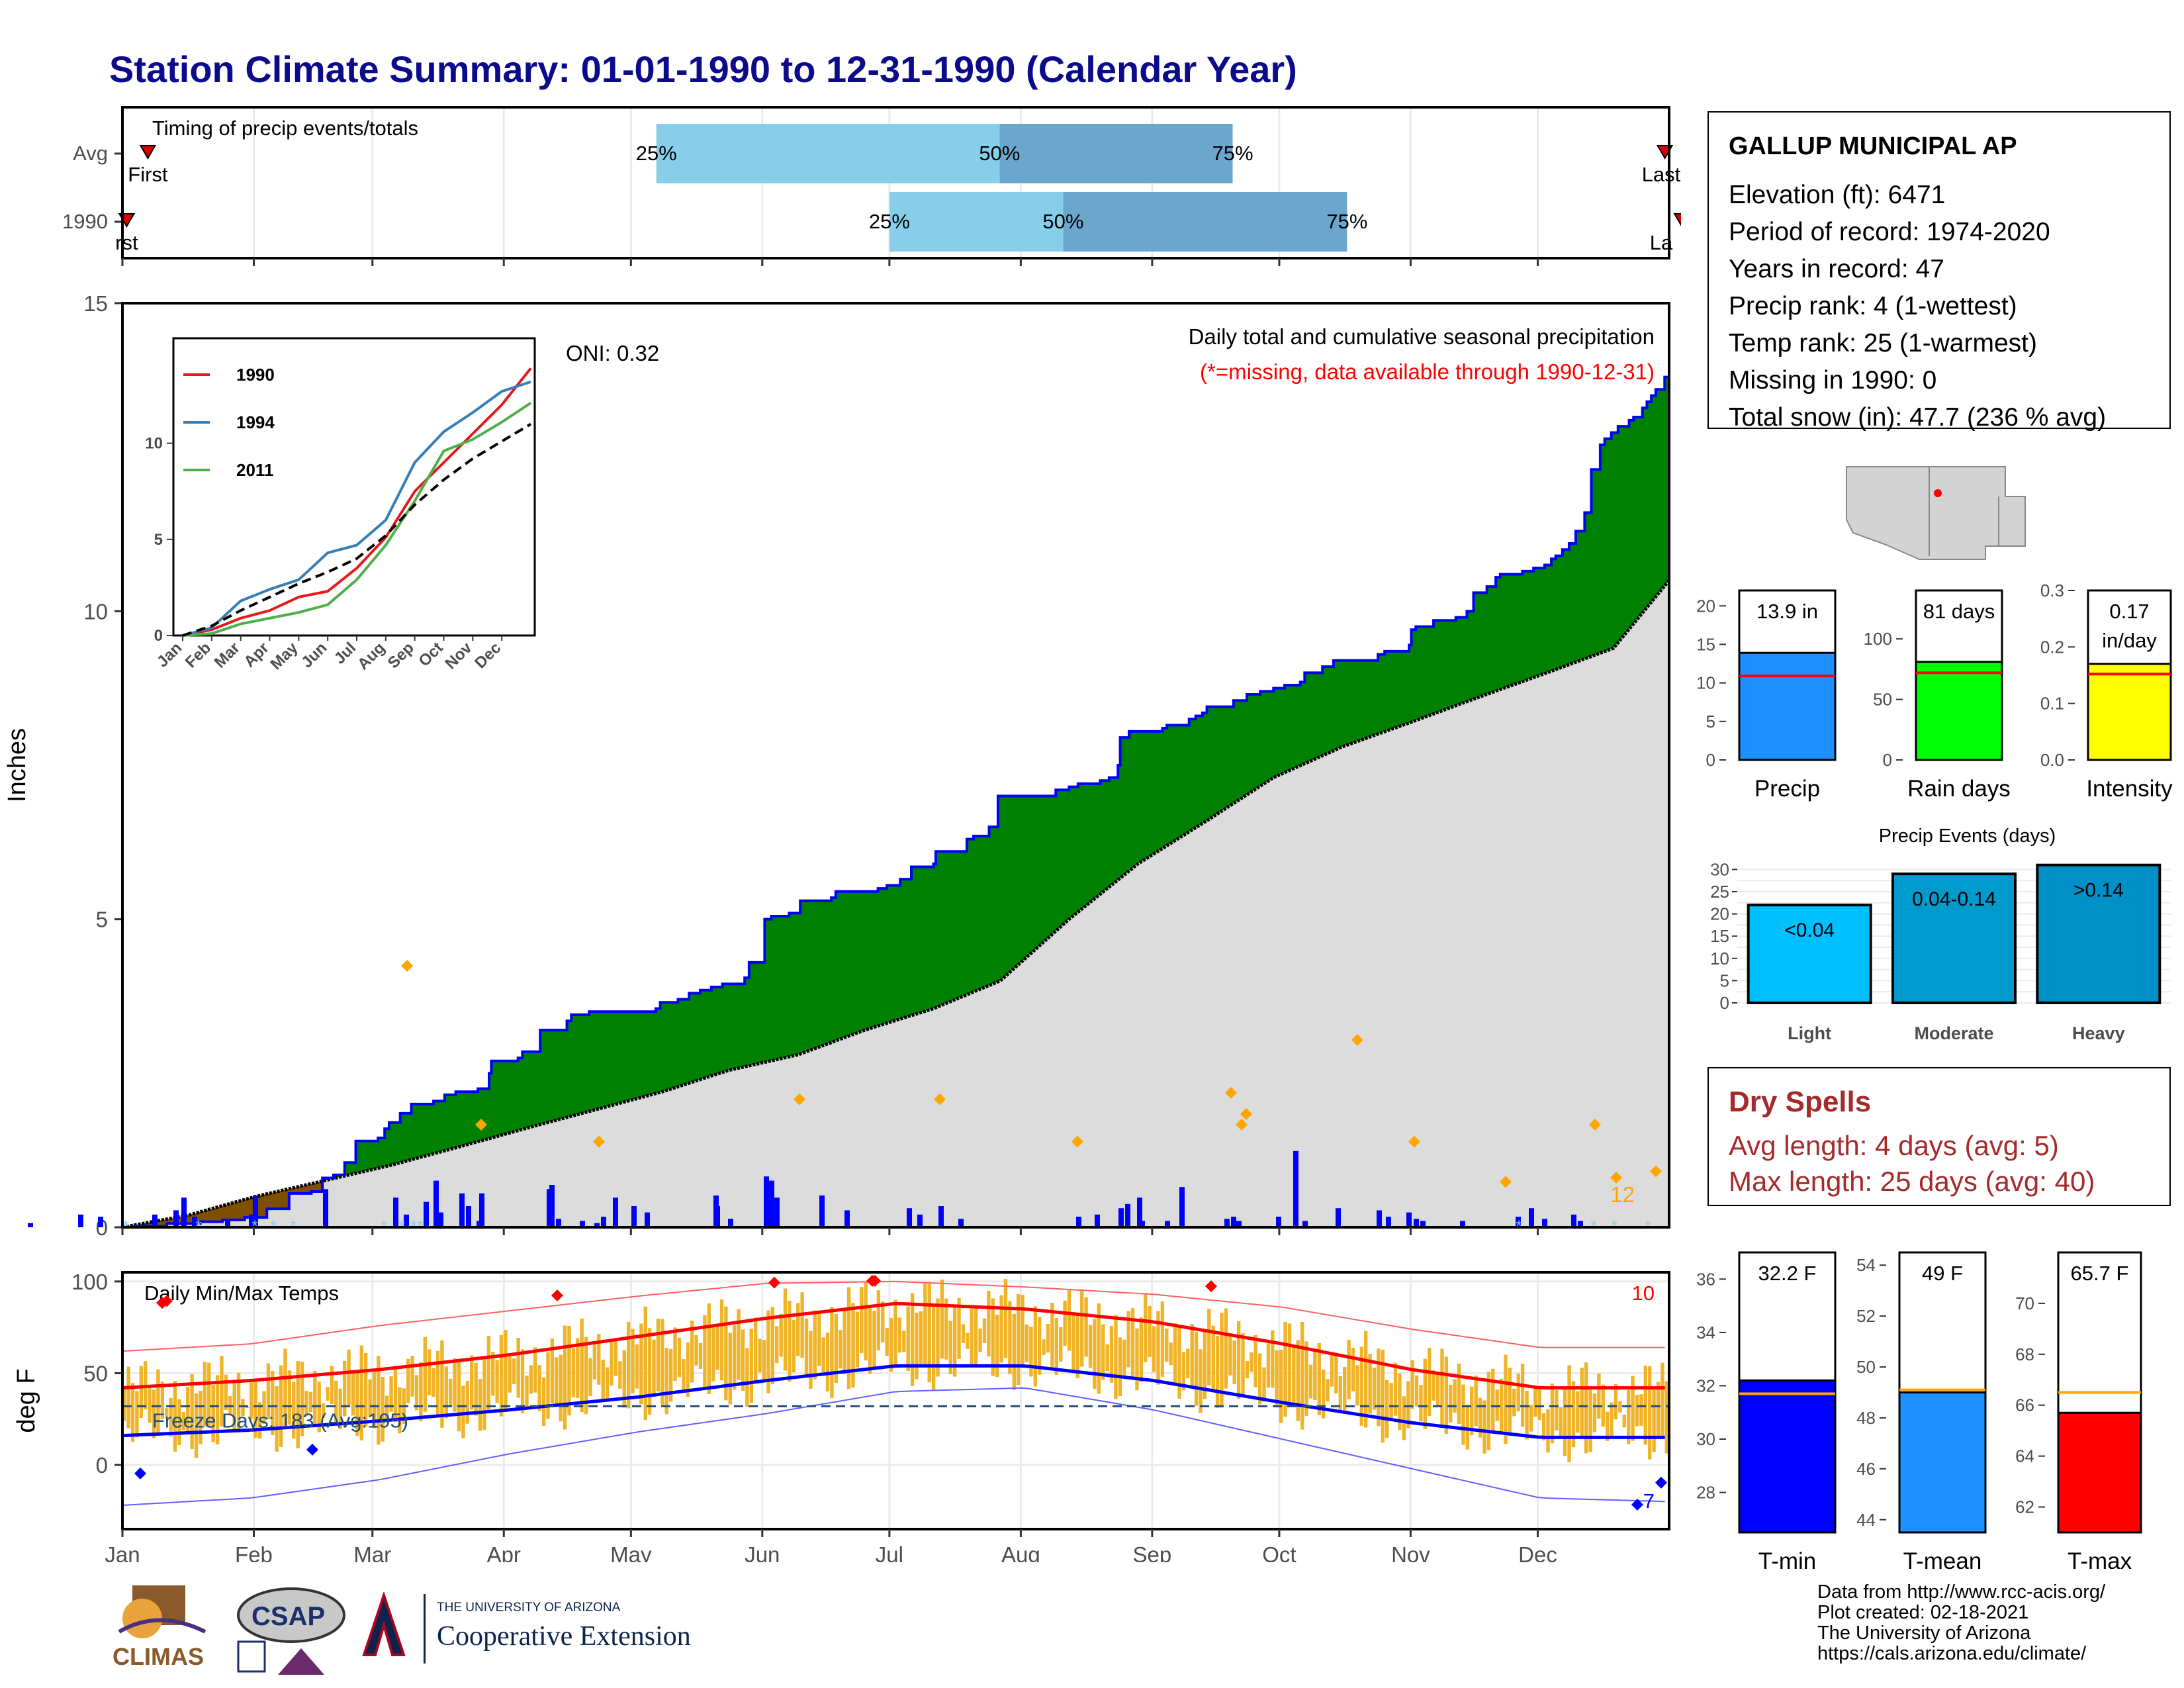 Image resolution: width=2184 pixels, height=1688 pixels. What do you see at coordinates (1954, 899) in the screenshot?
I see `events-bar-label: 0.04-0.14` at bounding box center [1954, 899].